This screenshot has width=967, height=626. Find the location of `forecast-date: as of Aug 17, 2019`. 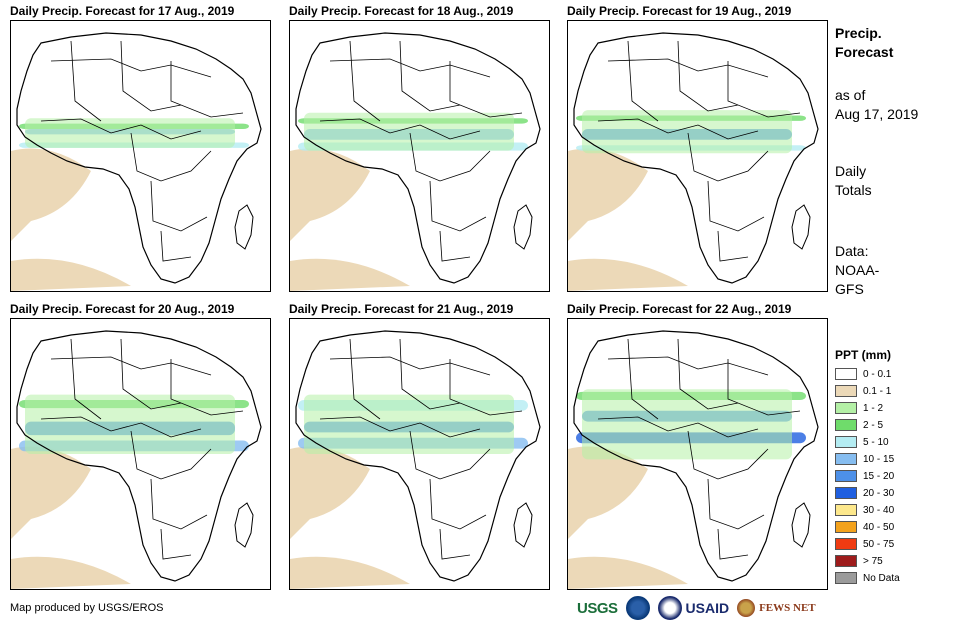

forecast-date: as of Aug 17, 2019 is located at coordinates (877, 104).